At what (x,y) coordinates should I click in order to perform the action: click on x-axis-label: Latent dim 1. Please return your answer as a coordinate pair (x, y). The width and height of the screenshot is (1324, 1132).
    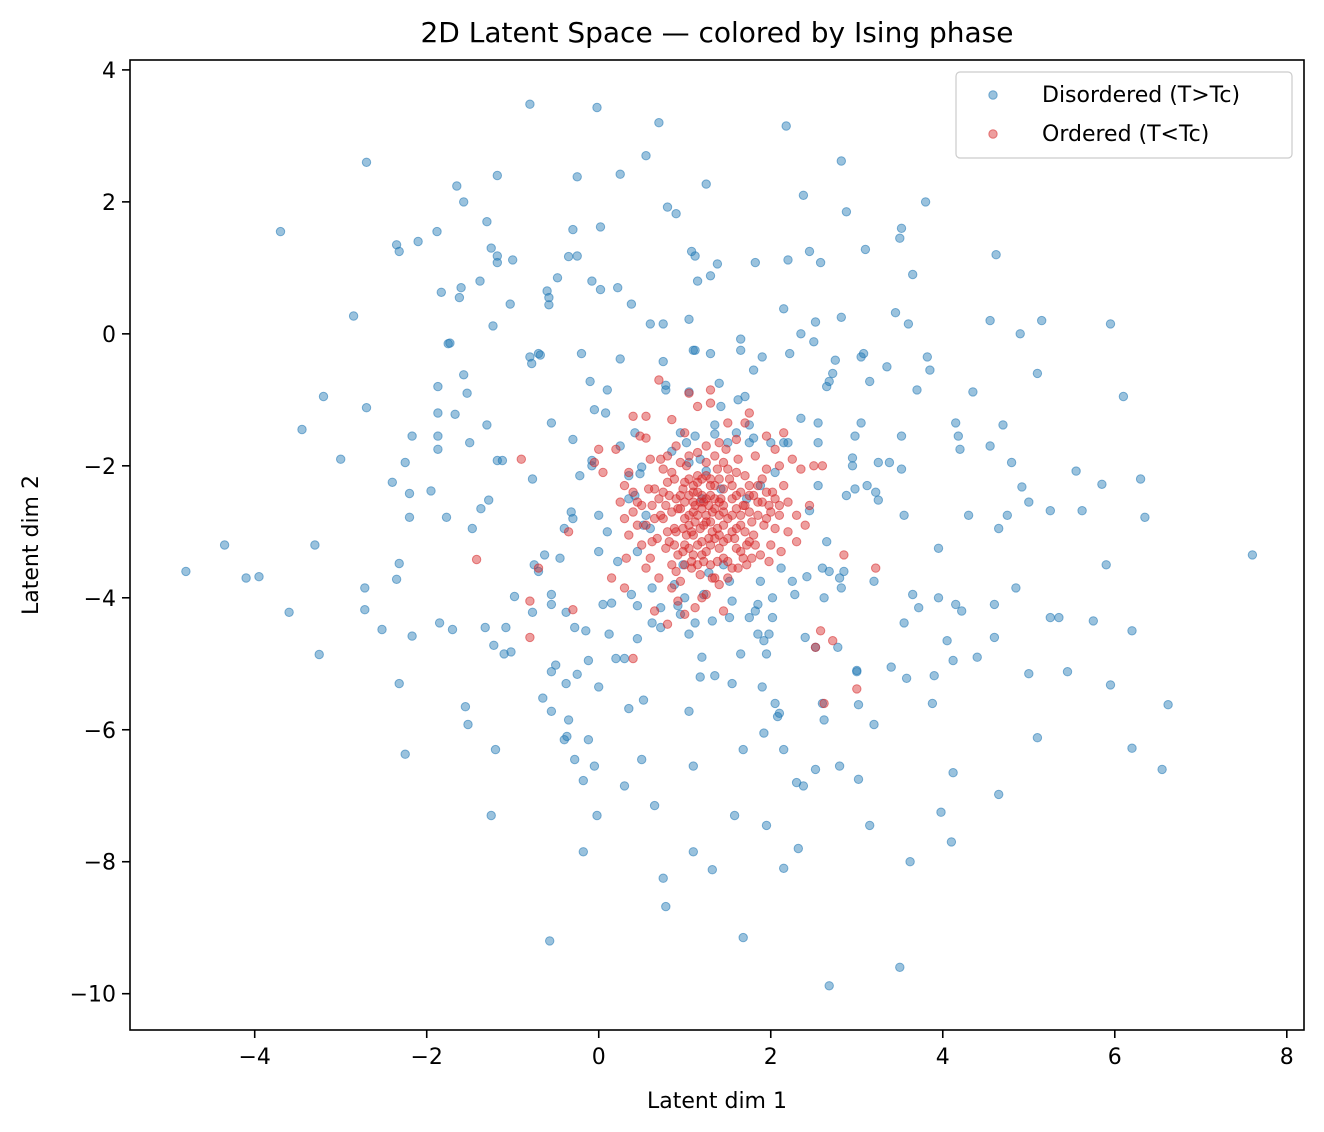
    Looking at the image, I should click on (717, 1101).